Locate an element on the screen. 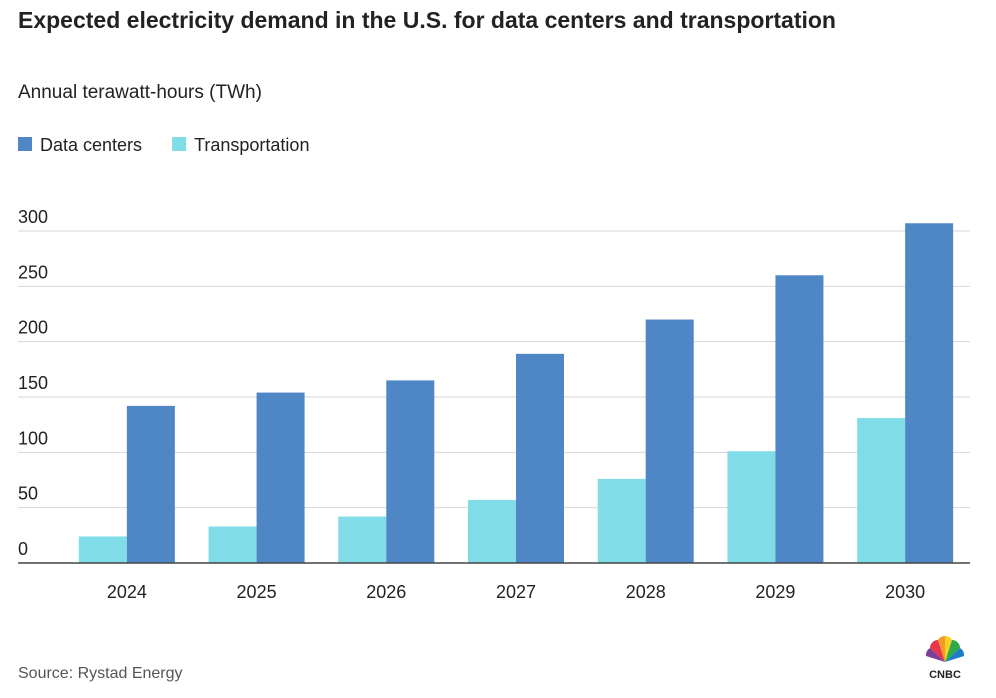 This screenshot has width=996, height=698. x-tick-label: 2024 is located at coordinates (127, 592).